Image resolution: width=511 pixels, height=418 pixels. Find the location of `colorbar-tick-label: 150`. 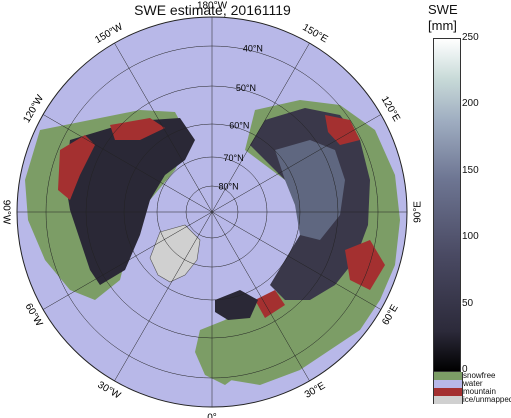

colorbar-tick-label: 150 is located at coordinates (470, 170).